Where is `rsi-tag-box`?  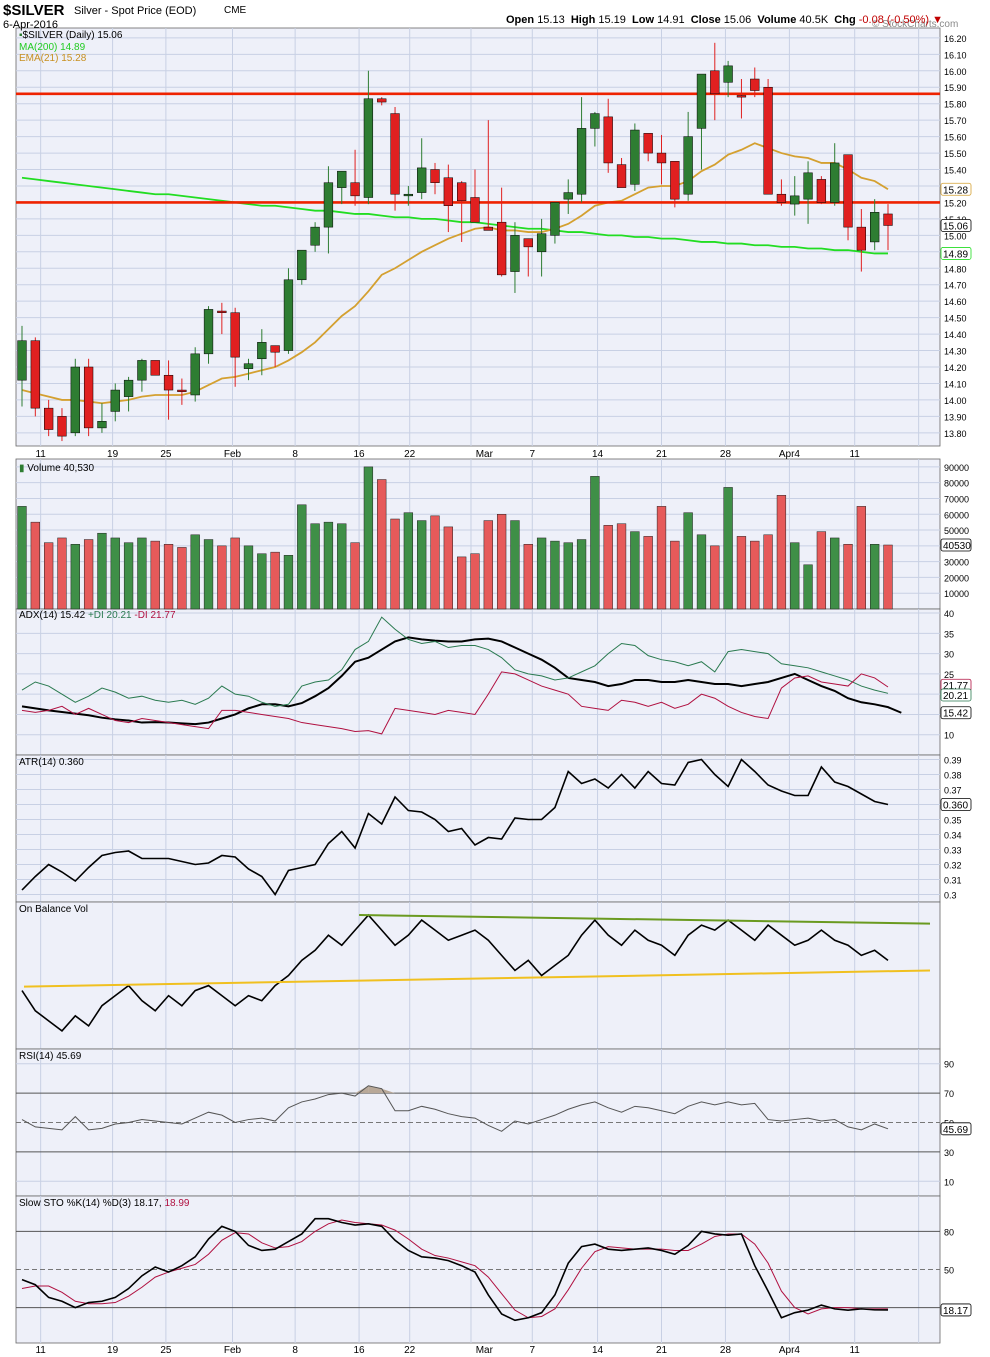
rsi-tag-box is located at coordinates (956, 1129).